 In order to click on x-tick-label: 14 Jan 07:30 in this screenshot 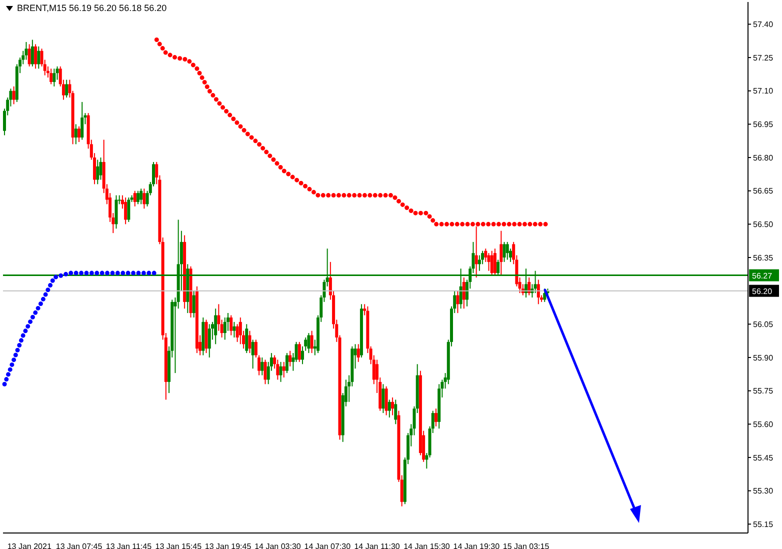, I will do `click(328, 545)`.